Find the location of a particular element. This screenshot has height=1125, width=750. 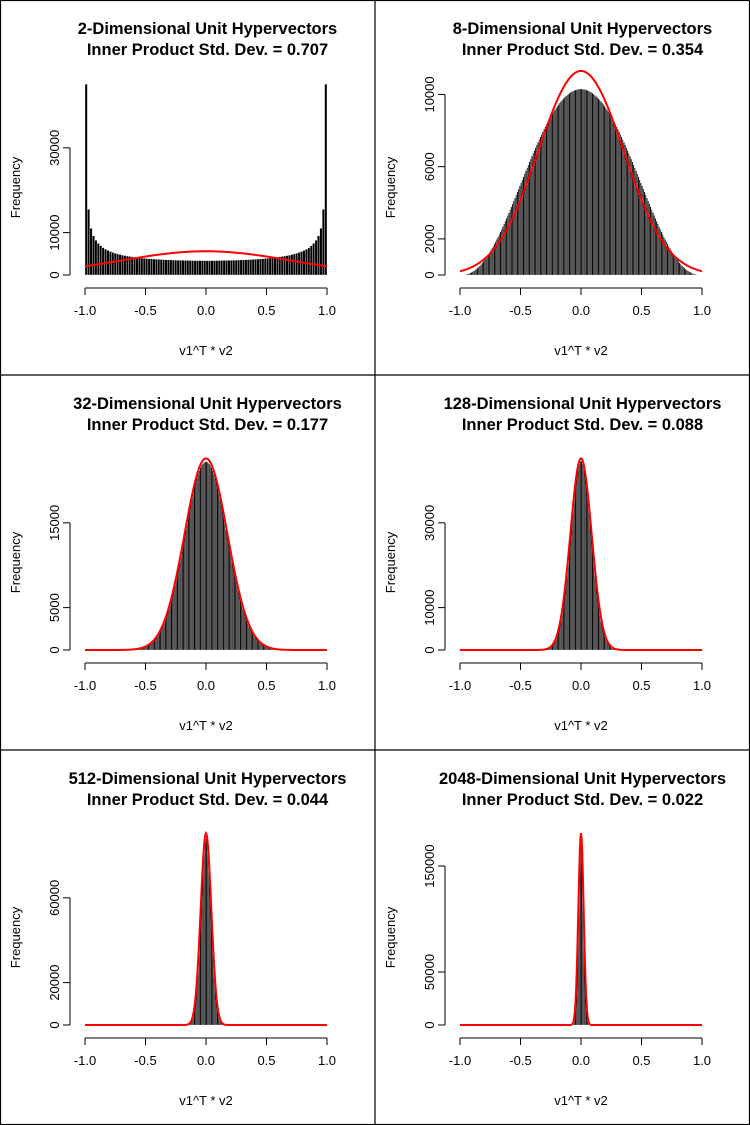

y-tick-label: 5000 is located at coordinates (54, 607).